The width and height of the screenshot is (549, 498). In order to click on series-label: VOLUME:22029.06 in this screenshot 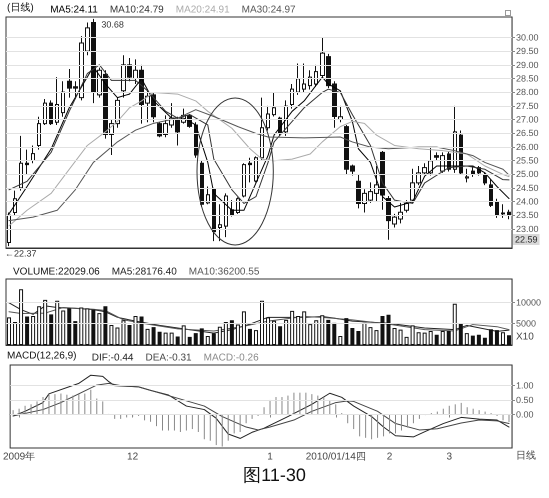, I will do `click(56, 272)`.